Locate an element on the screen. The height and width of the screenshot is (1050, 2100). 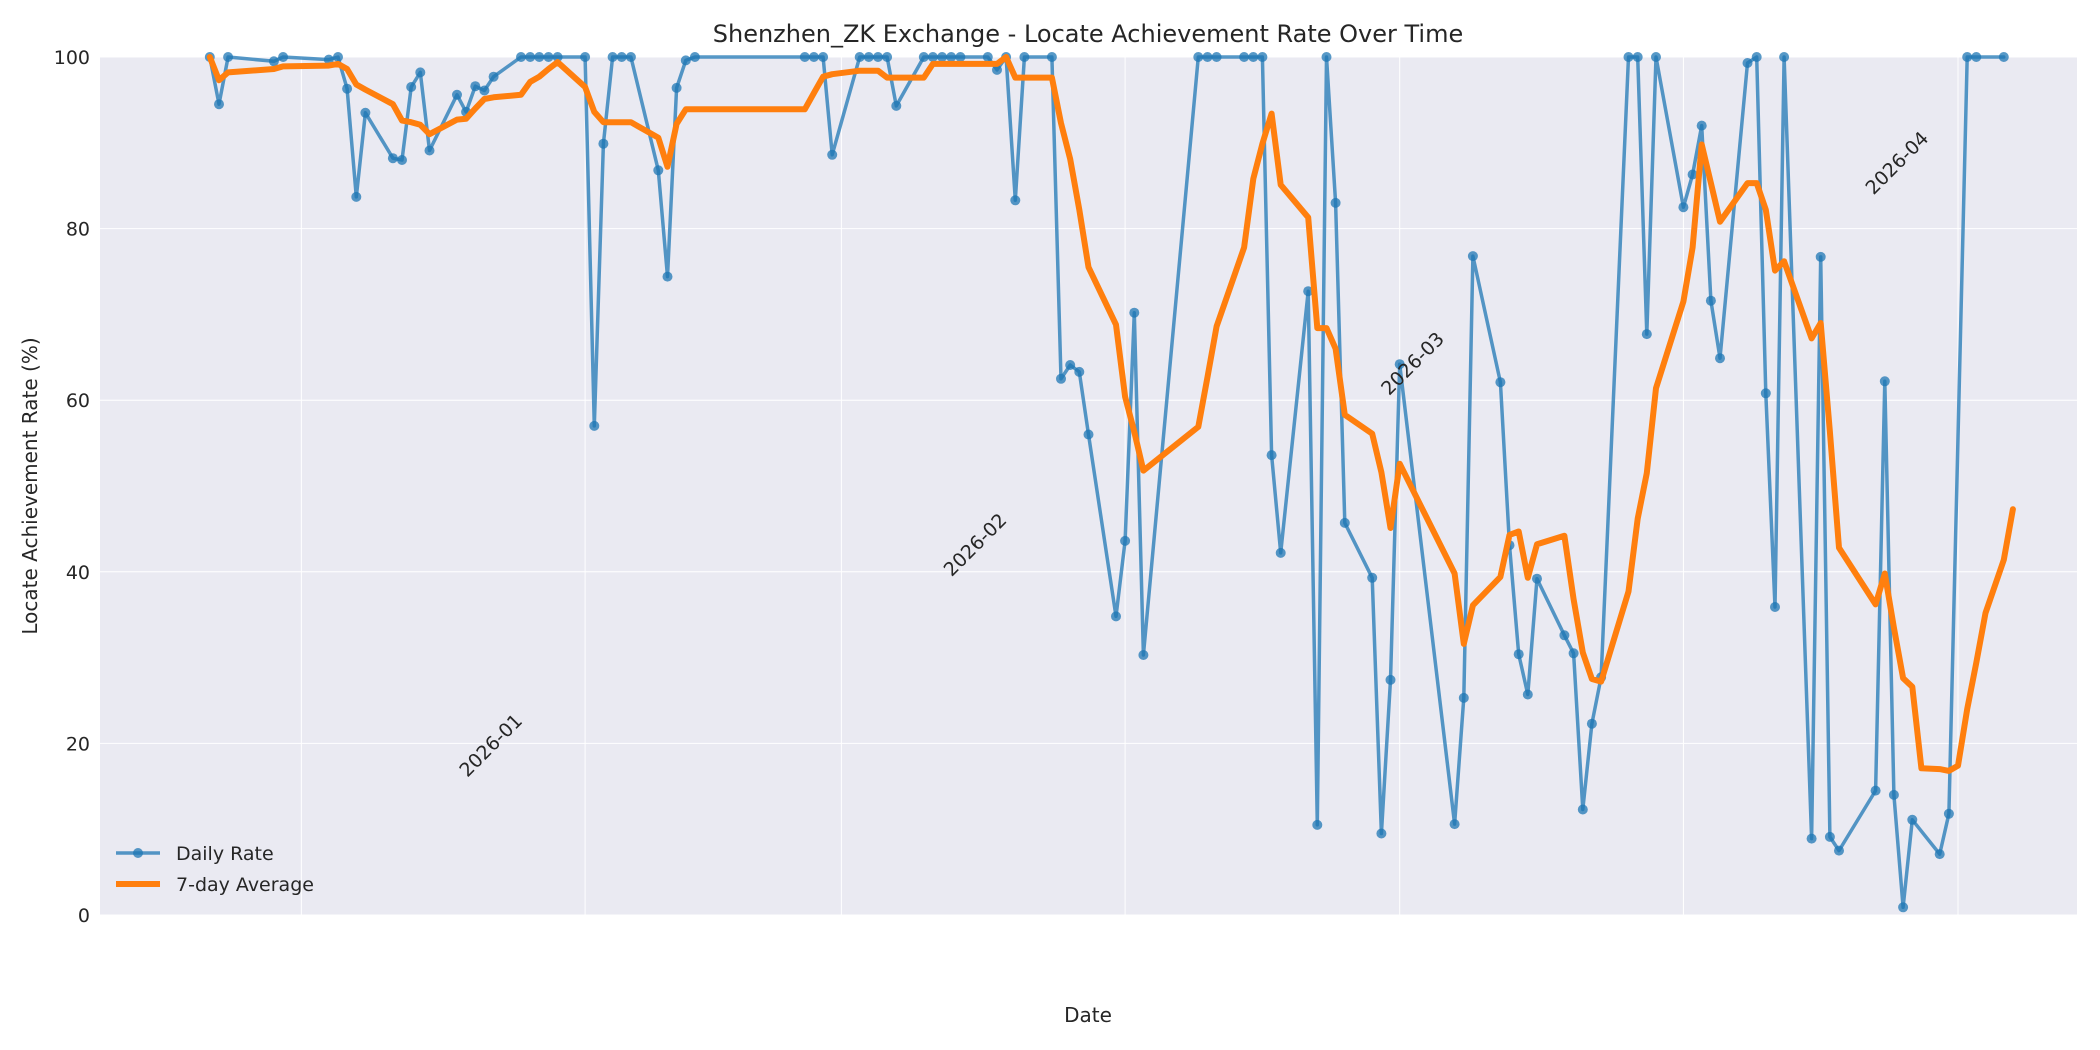
legend-item-7-day-average: 7-day Average is located at coordinates (215, 885).